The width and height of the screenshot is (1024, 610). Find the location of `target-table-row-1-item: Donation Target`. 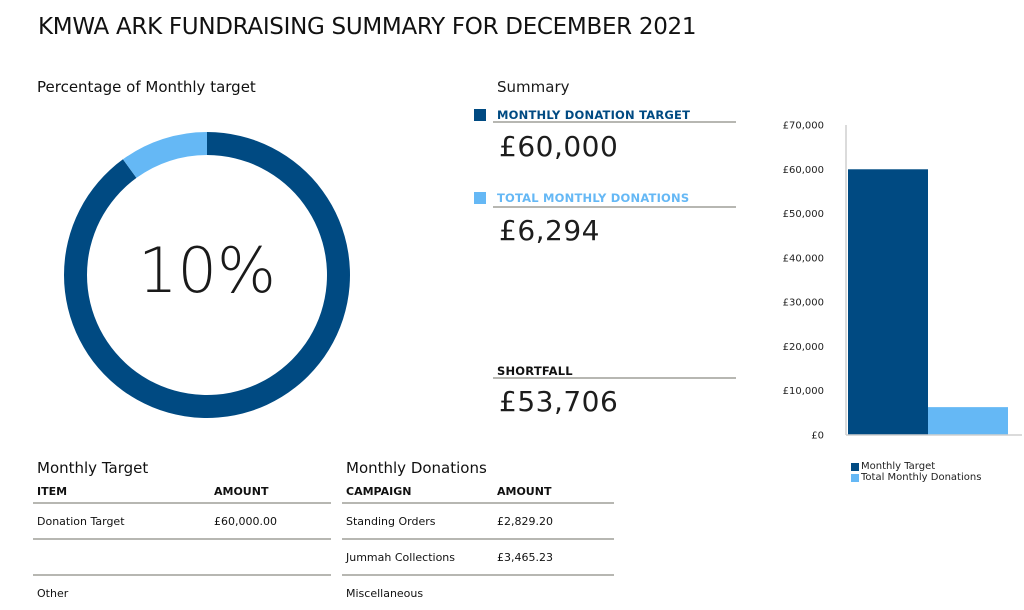

target-table-row-1-item: Donation Target is located at coordinates (81, 521).